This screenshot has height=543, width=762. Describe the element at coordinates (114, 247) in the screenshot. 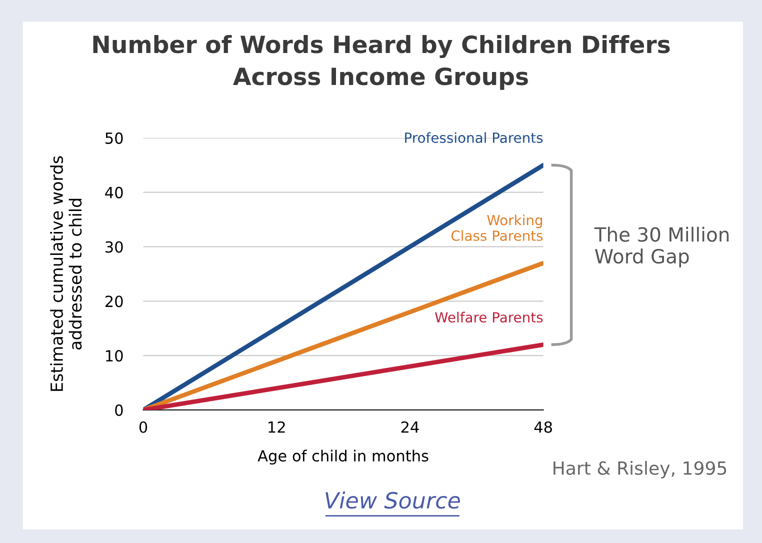

I see `y-tick-label: 30` at that location.